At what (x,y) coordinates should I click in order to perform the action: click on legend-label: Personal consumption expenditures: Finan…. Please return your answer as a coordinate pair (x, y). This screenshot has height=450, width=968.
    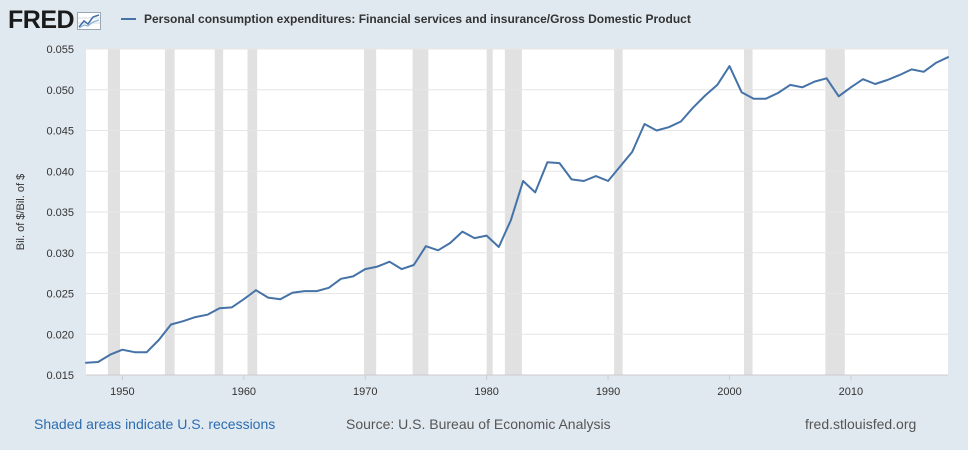
    Looking at the image, I should click on (417, 19).